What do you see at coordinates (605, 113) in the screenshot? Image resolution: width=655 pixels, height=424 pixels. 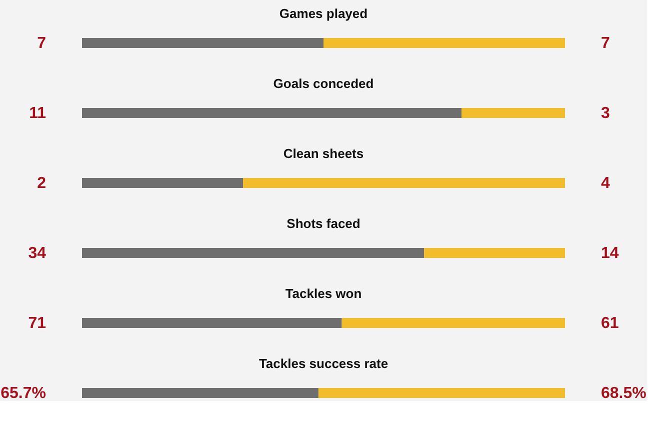 I see `data-label: 3` at bounding box center [605, 113].